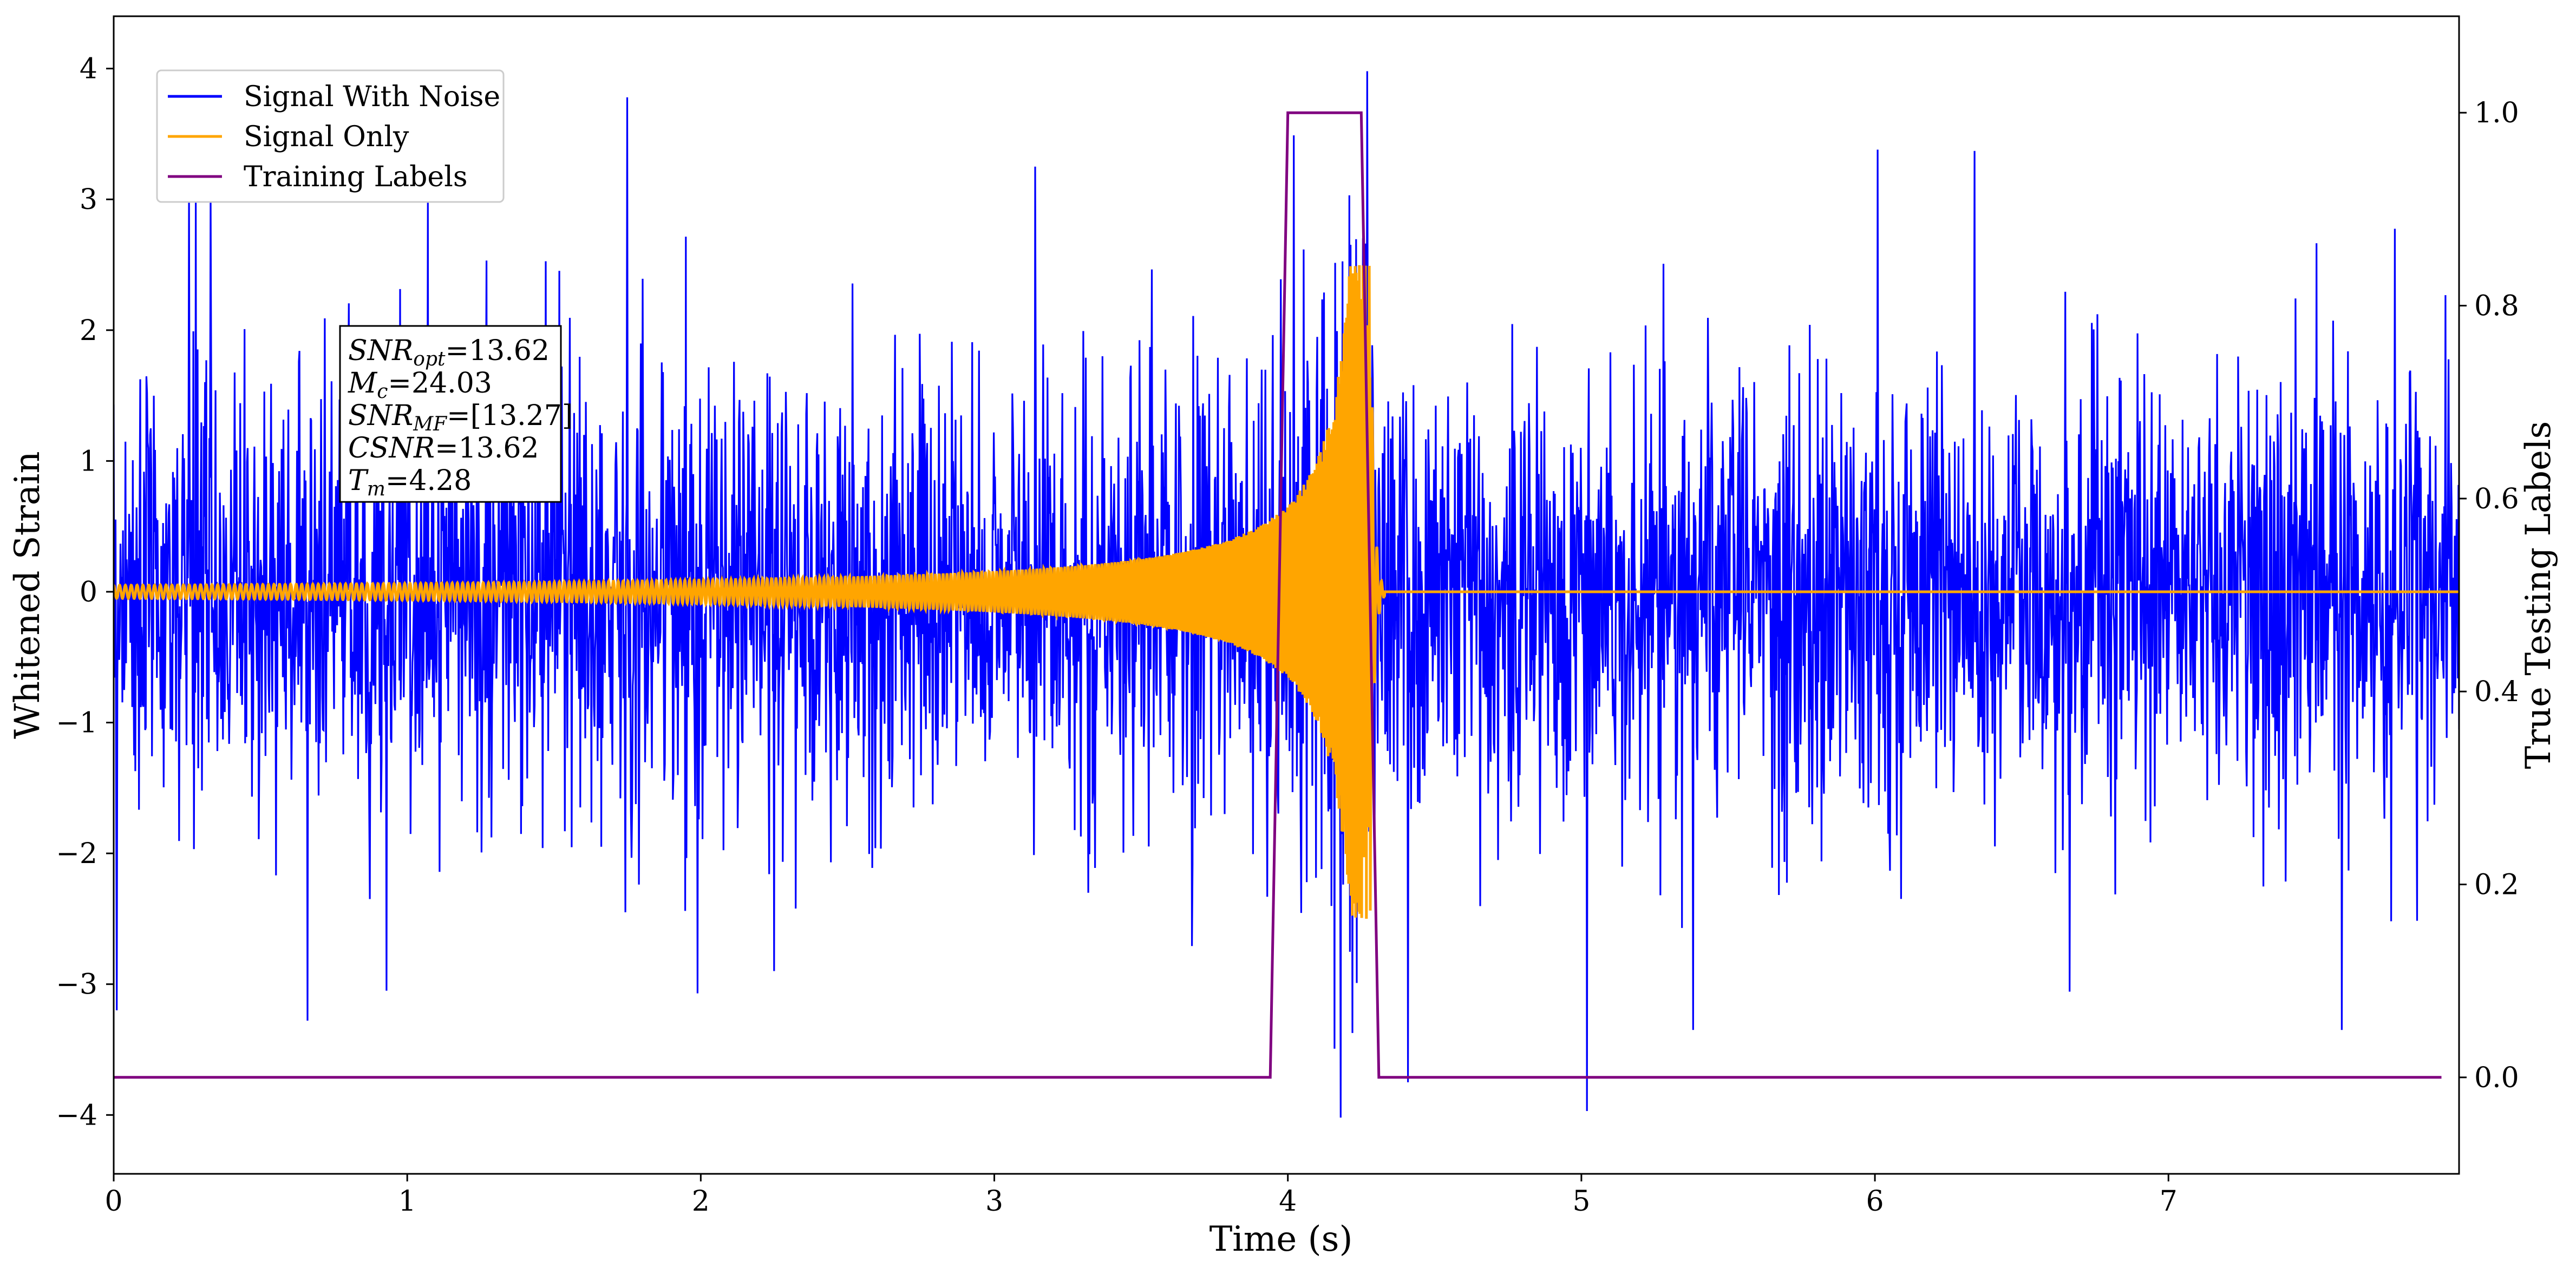 The width and height of the screenshot is (2576, 1274). Describe the element at coordinates (701, 1201) in the screenshot. I see `x-tick-label-2: 2` at that location.